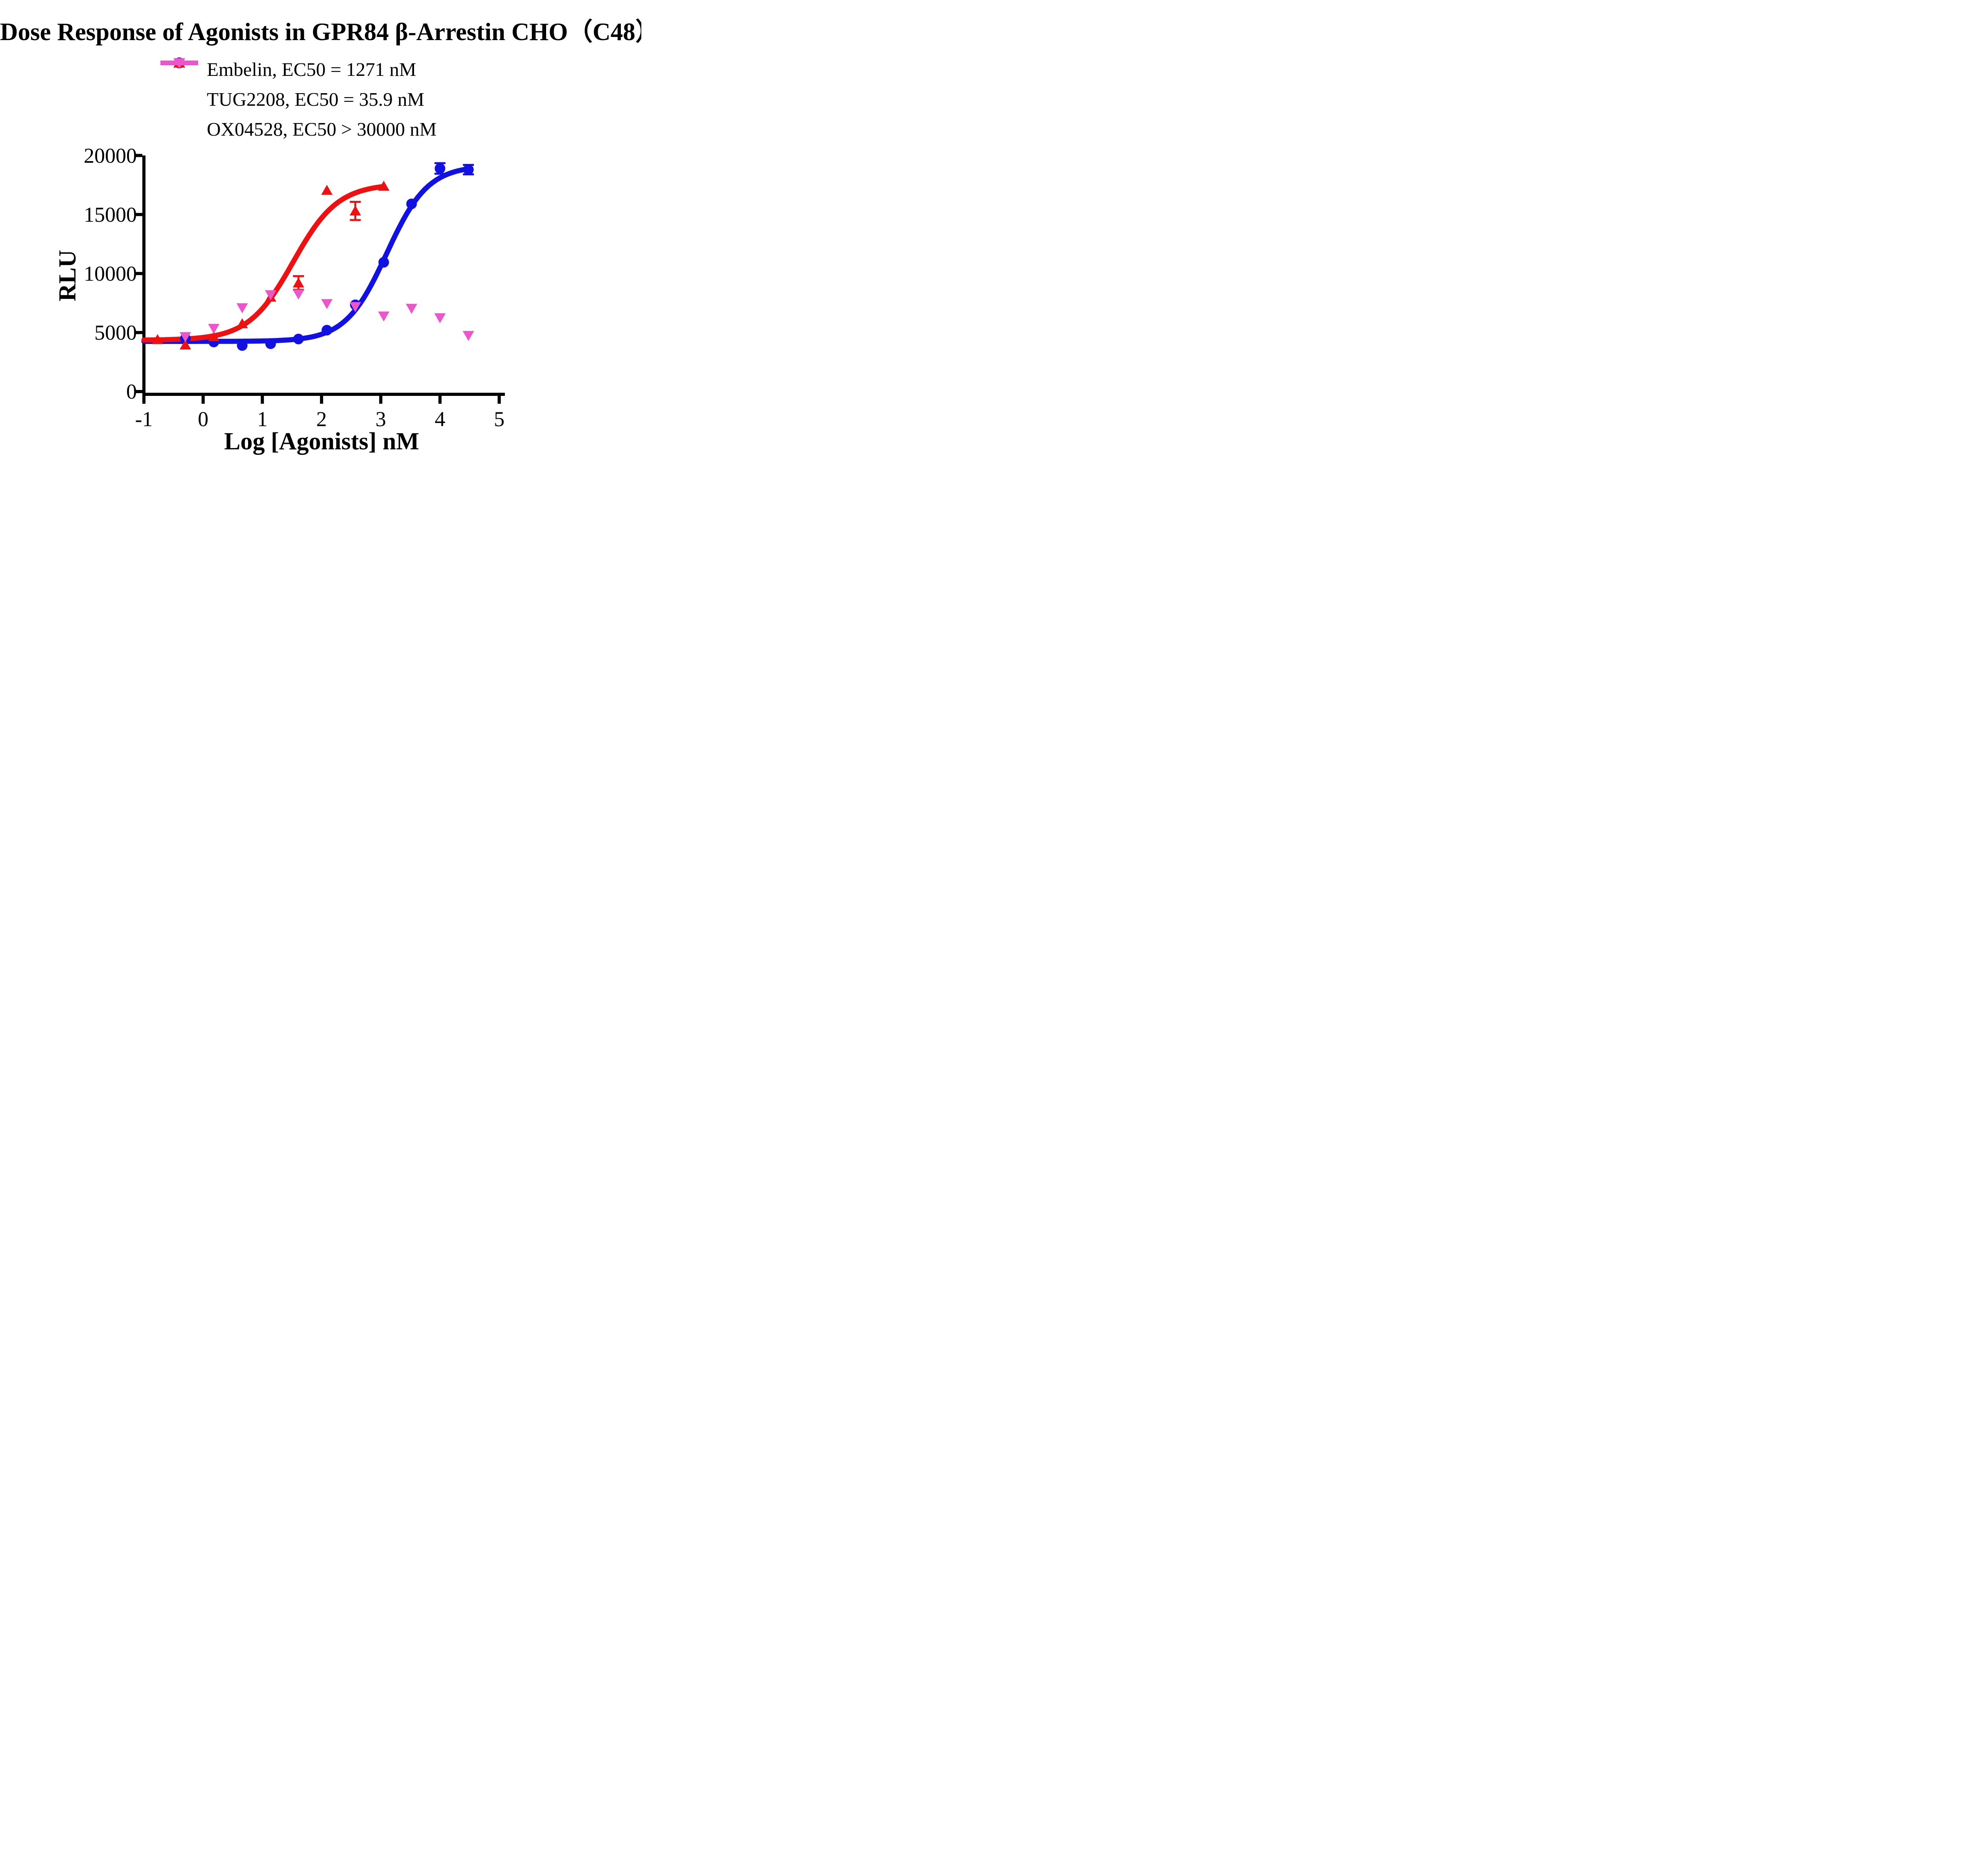 This screenshot has height=1876, width=1966. Describe the element at coordinates (110, 273) in the screenshot. I see `y-tick-label: 10000` at that location.